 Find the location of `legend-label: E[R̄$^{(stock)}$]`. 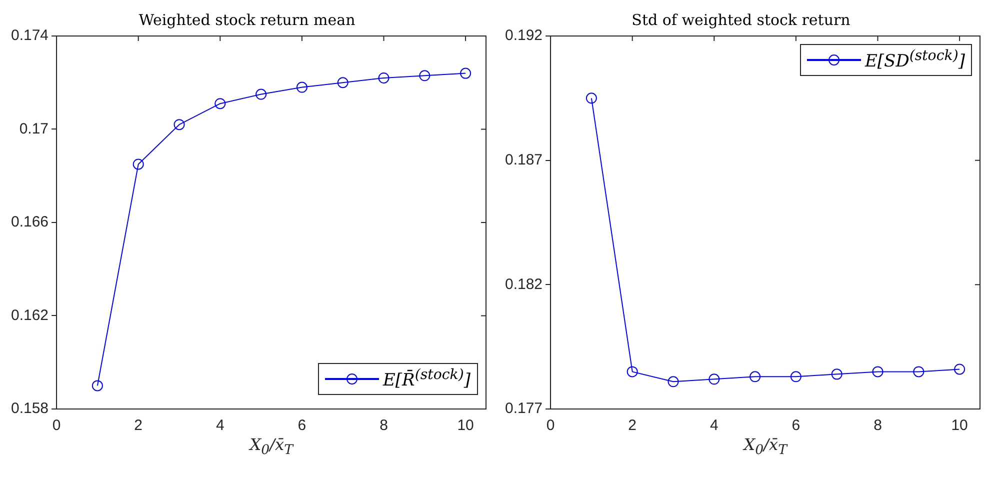

legend-label: E[R̄$^{(stock)}$] is located at coordinates (427, 379).